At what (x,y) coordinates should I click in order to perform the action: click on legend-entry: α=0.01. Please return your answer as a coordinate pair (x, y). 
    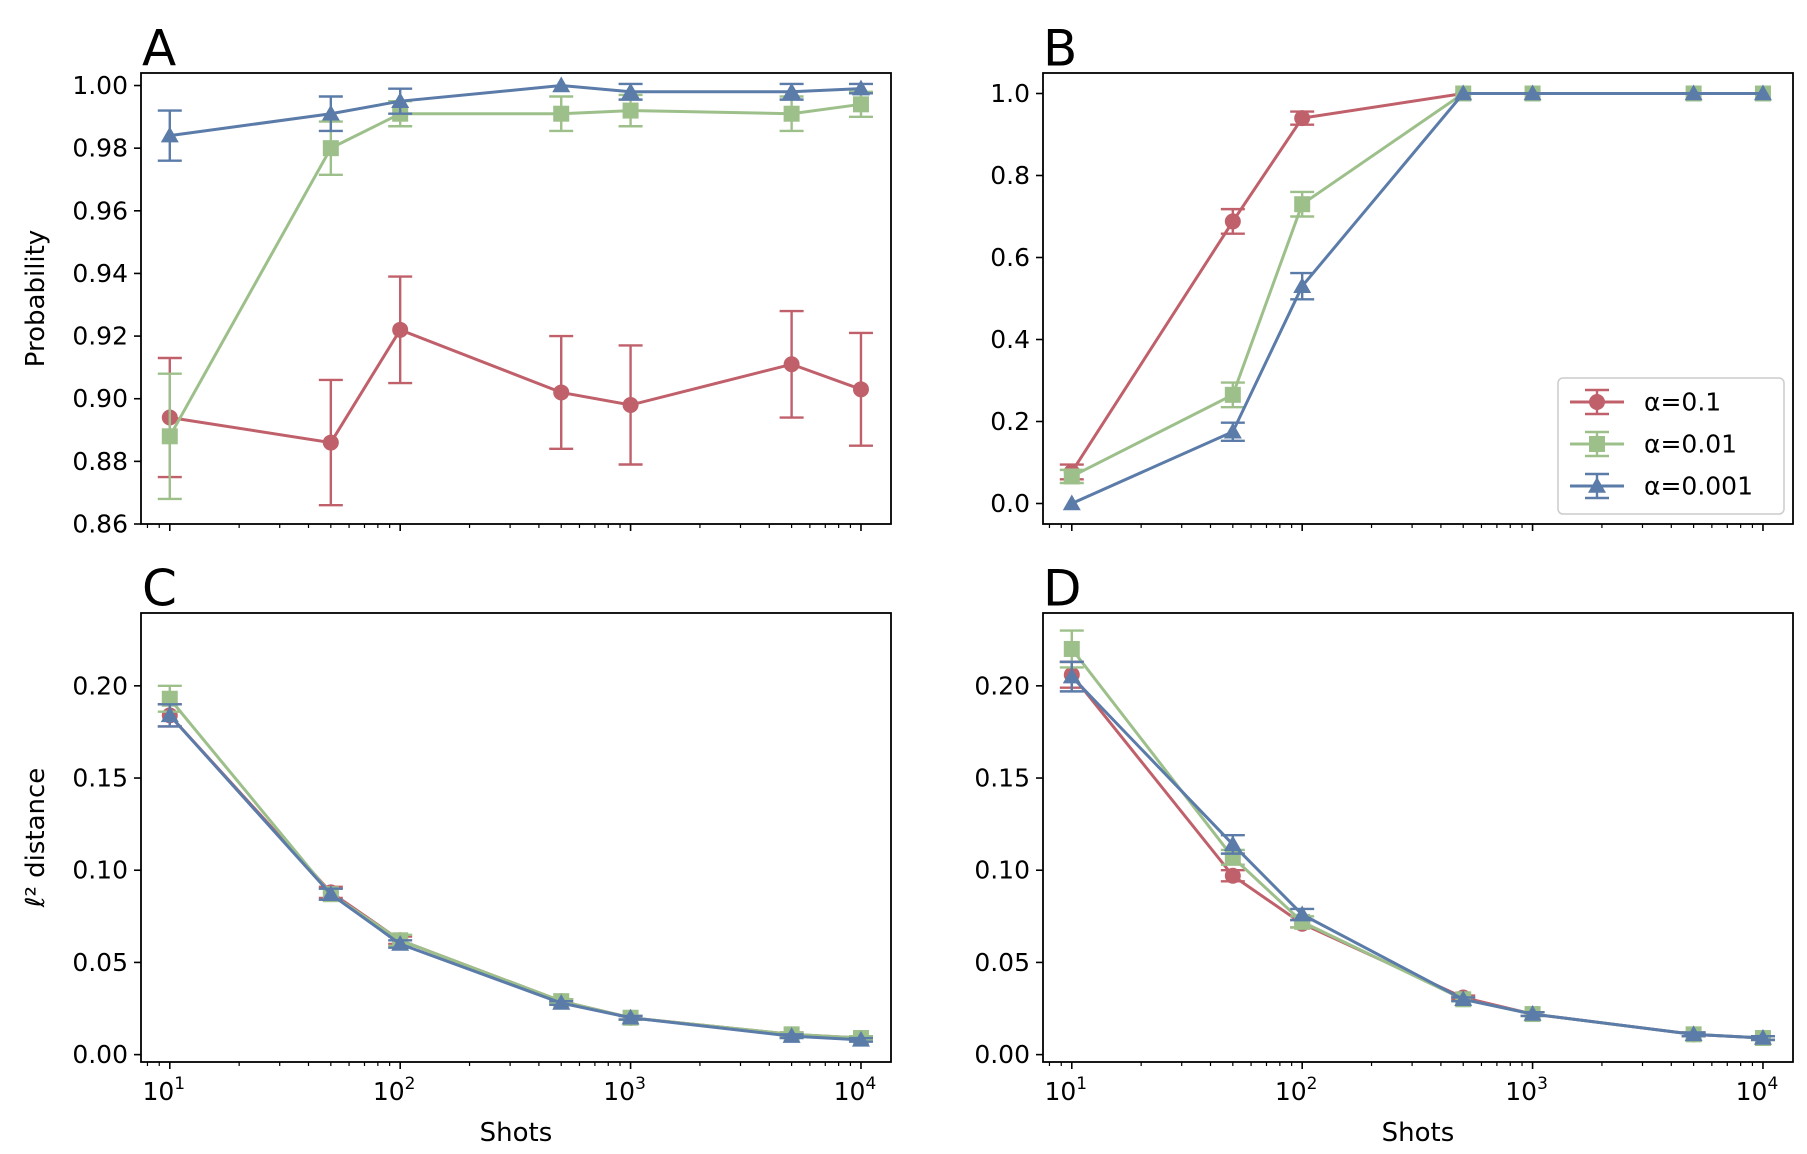
    Looking at the image, I should click on (1653, 444).